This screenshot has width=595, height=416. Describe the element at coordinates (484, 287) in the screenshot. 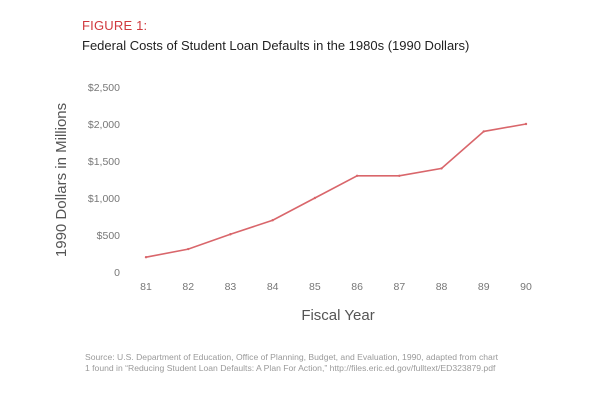

I see `x-tick-label: 89` at that location.